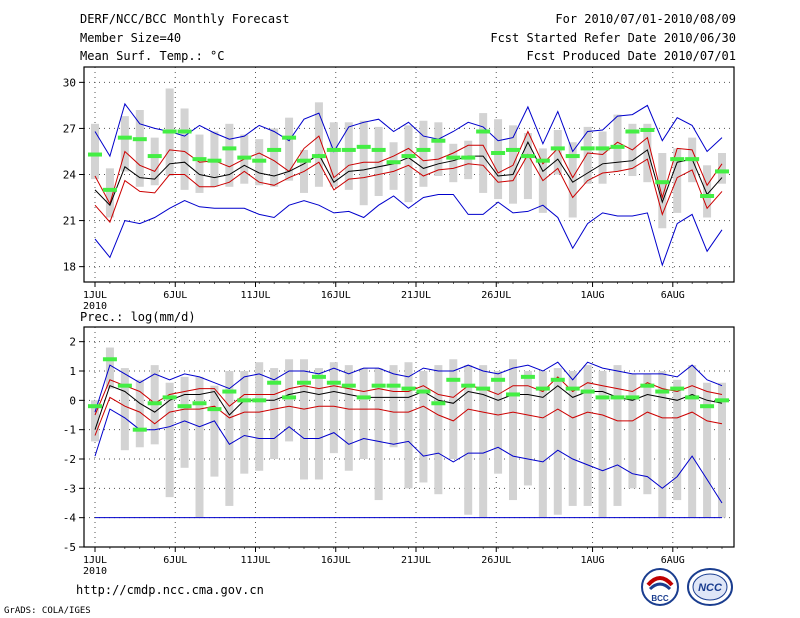 The image size is (800, 618). Describe the element at coordinates (72, 400) in the screenshot. I see `y-tick-label: 0` at that location.